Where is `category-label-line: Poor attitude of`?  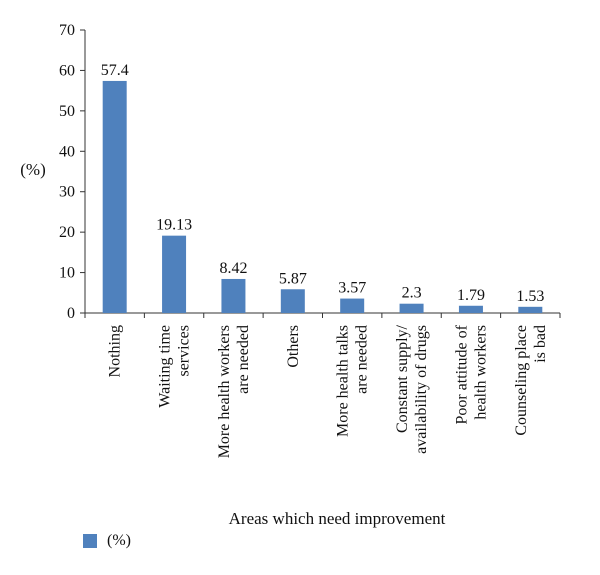 category-label-line: Poor attitude of is located at coordinates (461, 374).